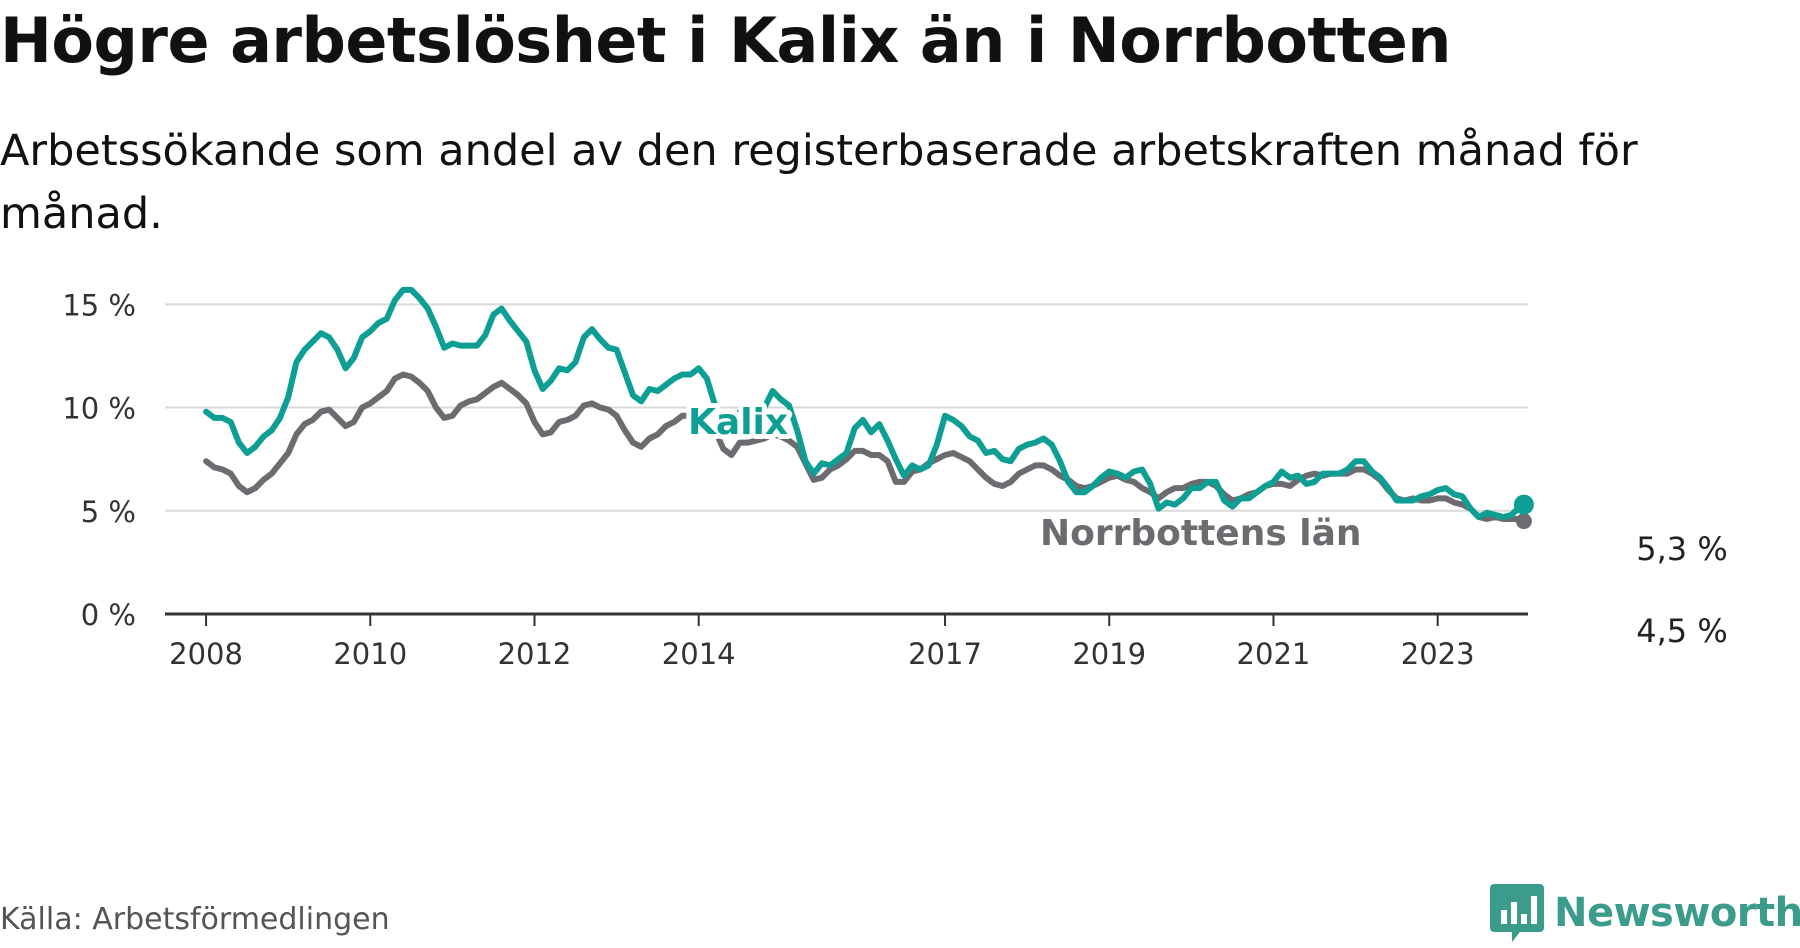 Image resolution: width=1800 pixels, height=948 pixels. What do you see at coordinates (699, 654) in the screenshot?
I see `x-tick-label: 2014` at bounding box center [699, 654].